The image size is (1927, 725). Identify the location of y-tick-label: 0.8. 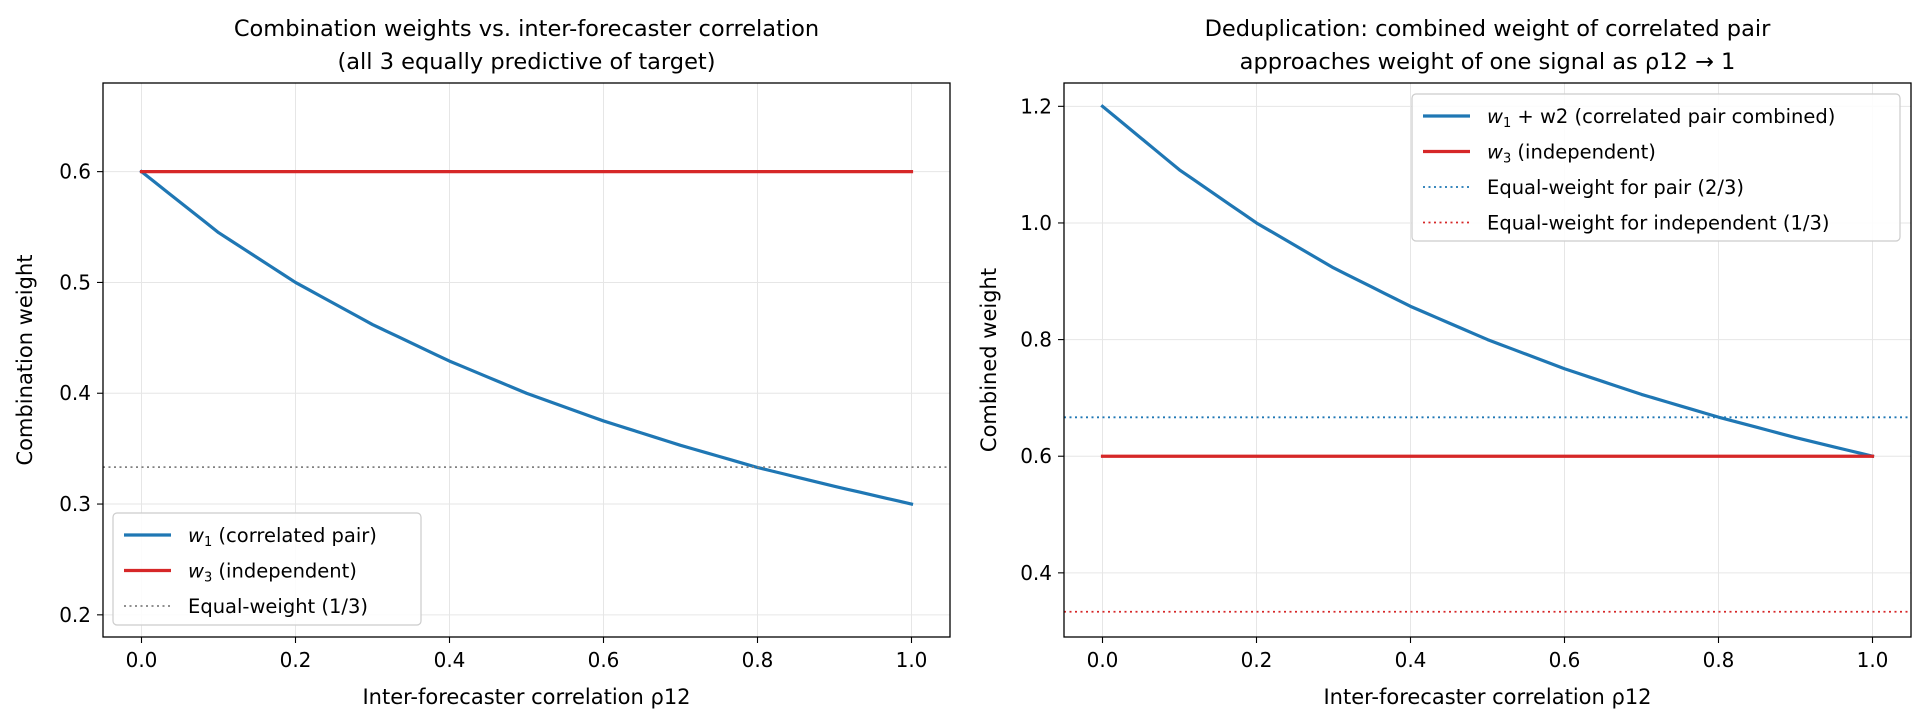
(1036, 340).